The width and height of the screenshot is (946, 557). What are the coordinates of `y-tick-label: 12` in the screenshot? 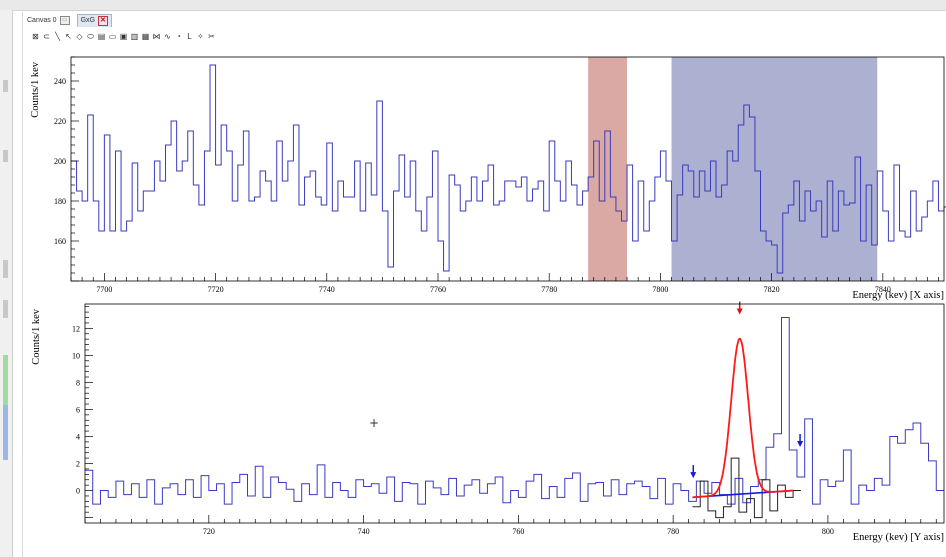 It's located at (76, 328).